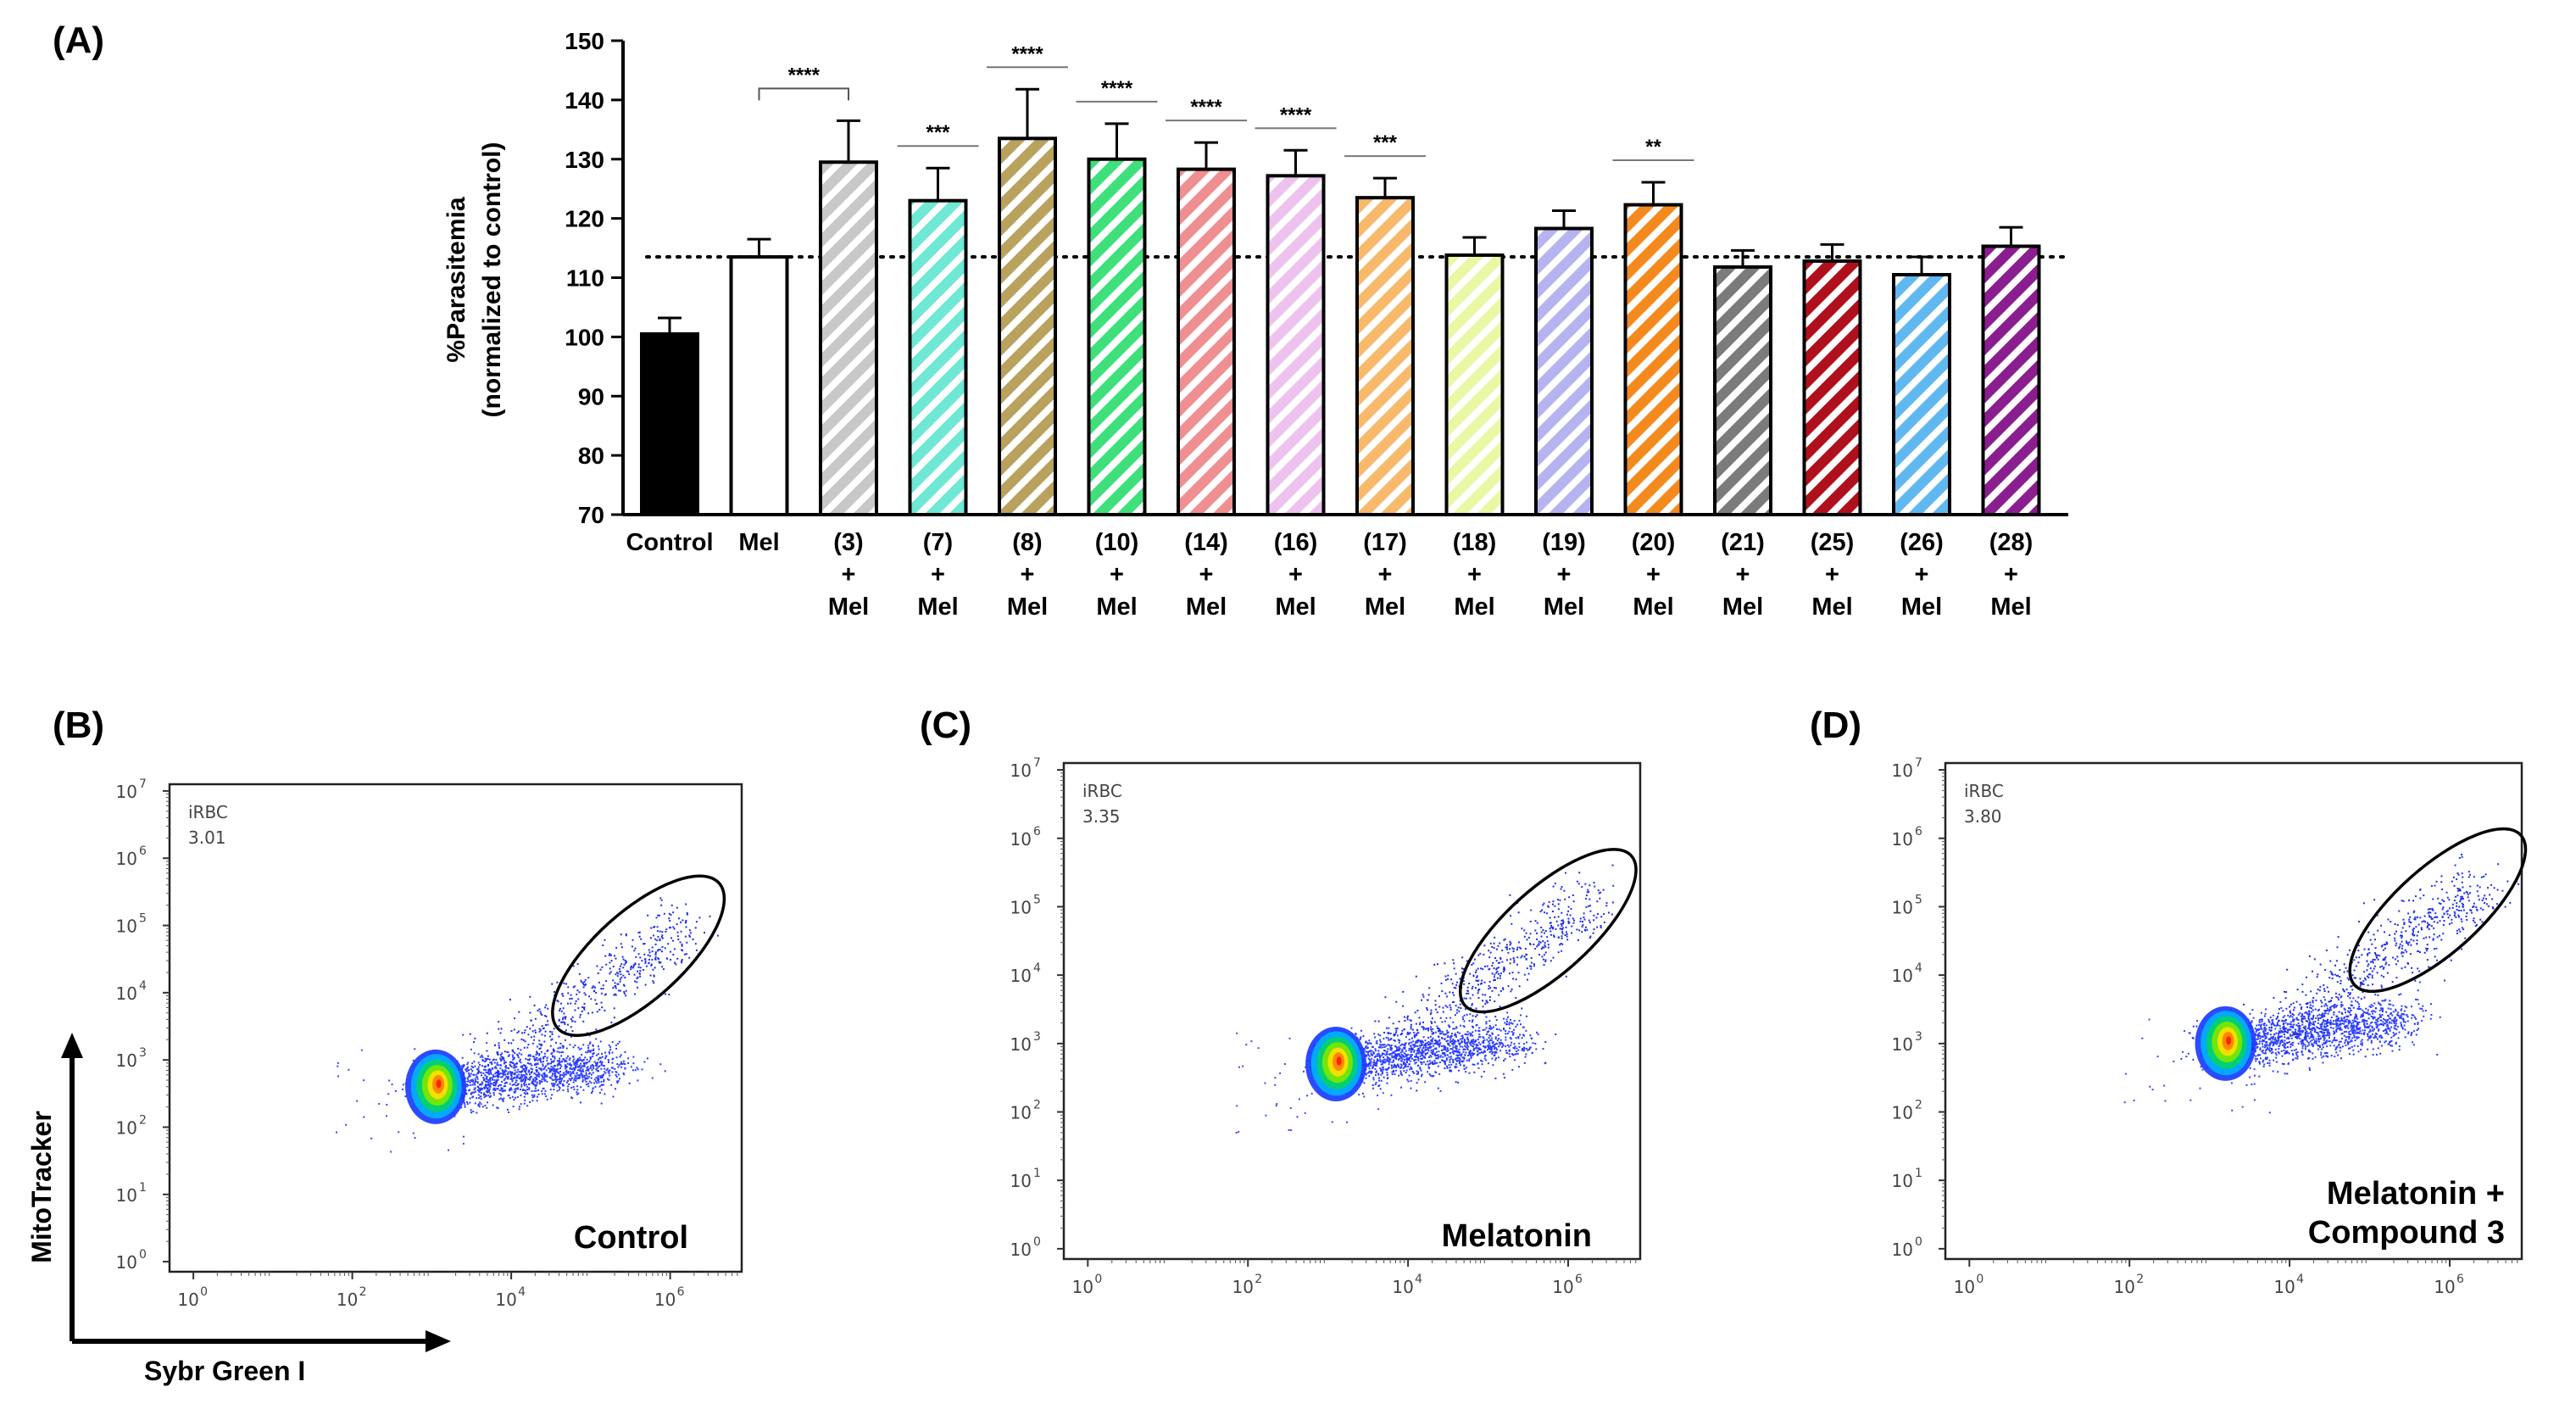  I want to click on y-tick-exponent: 6, so click(1037, 831).